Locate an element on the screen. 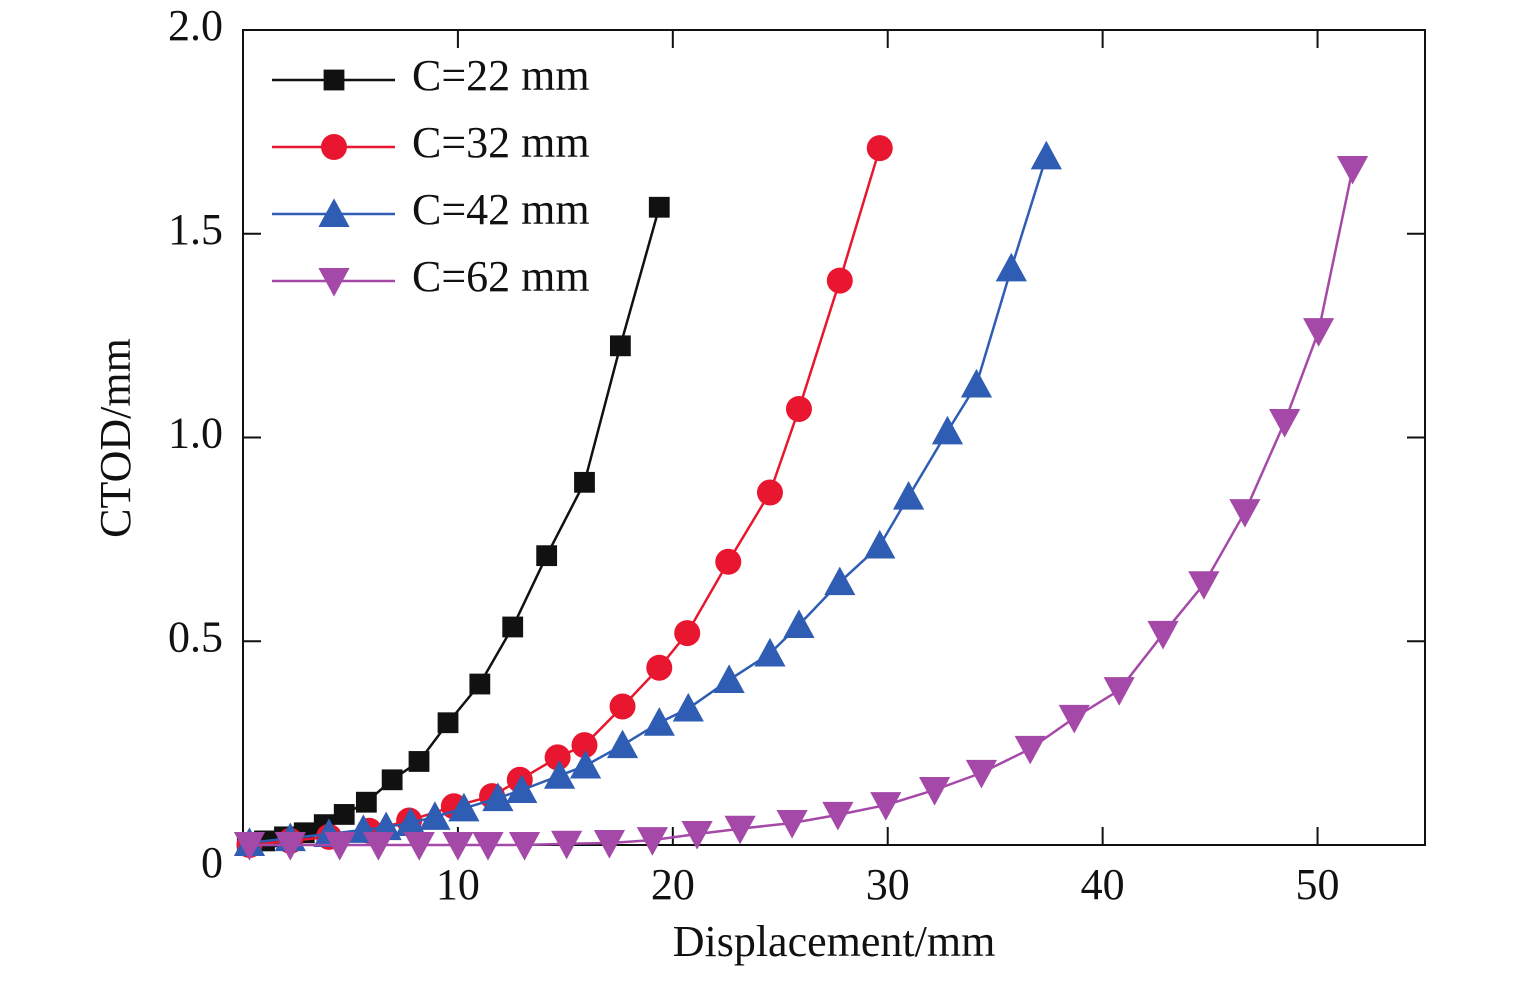 This screenshot has width=1535, height=982. x-tick-label: 20 is located at coordinates (673, 884).